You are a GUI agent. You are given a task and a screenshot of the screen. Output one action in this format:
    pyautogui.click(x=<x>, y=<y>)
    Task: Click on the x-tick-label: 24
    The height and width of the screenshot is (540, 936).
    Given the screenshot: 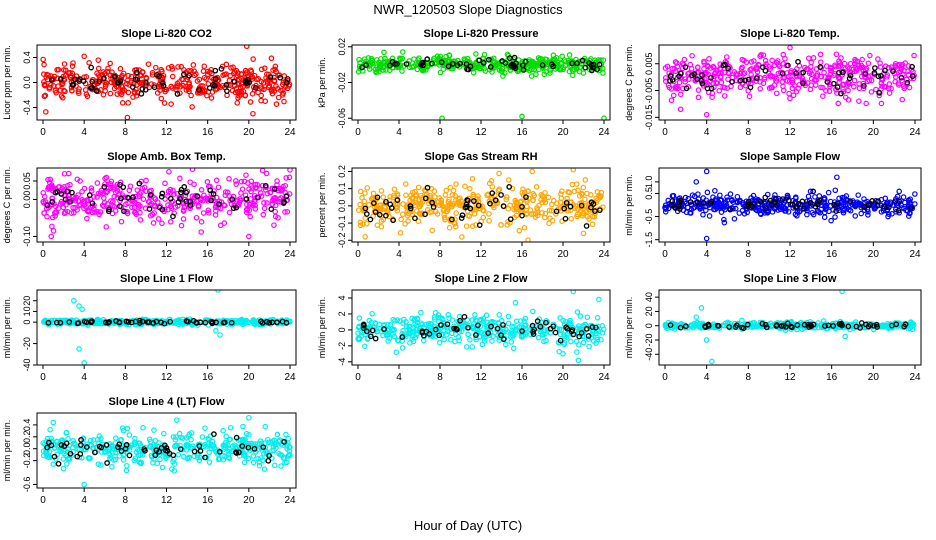 What is the action you would take?
    pyautogui.click(x=604, y=377)
    